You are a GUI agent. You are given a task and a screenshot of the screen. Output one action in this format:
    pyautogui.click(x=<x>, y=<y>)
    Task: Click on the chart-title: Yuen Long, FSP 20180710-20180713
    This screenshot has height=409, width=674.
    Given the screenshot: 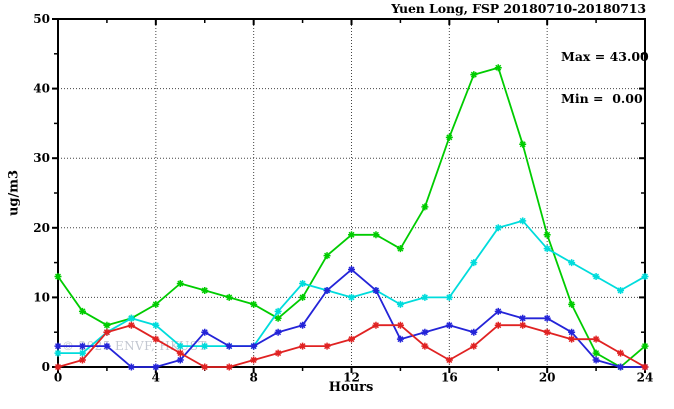 What is the action you would take?
    pyautogui.click(x=518, y=8)
    